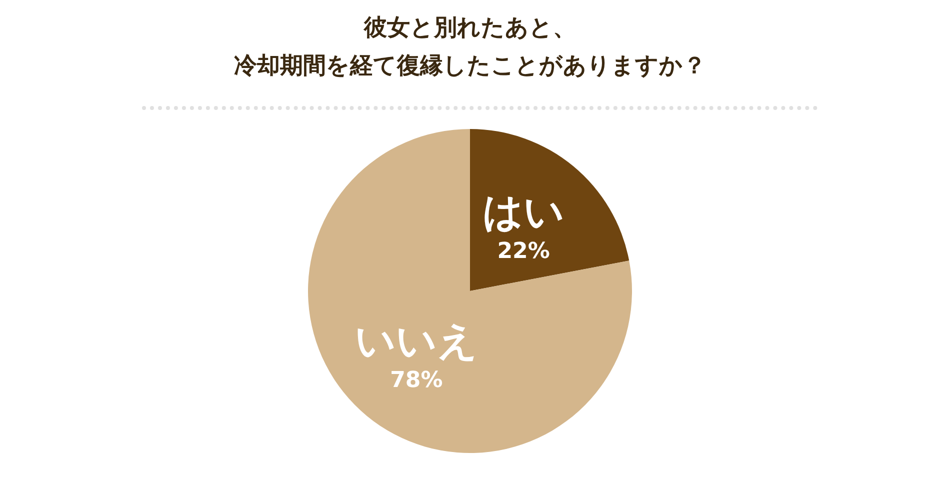  What do you see at coordinates (523, 251) in the screenshot?
I see `data-label: 22%` at bounding box center [523, 251].